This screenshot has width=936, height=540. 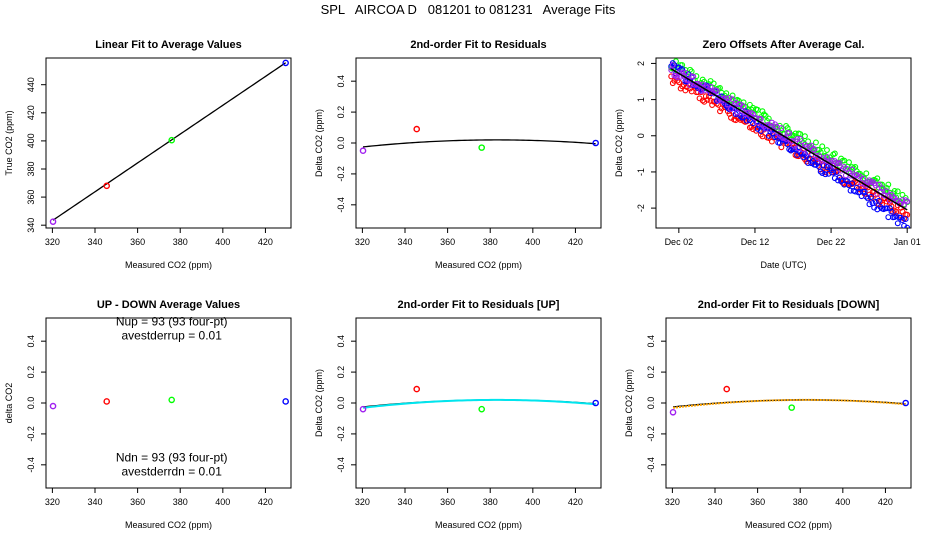 I want to click on x-axis-label: Measured CO2 (ppm), so click(x=168, y=525).